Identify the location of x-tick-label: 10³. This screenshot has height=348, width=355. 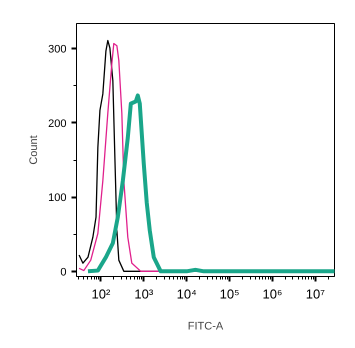
(144, 294).